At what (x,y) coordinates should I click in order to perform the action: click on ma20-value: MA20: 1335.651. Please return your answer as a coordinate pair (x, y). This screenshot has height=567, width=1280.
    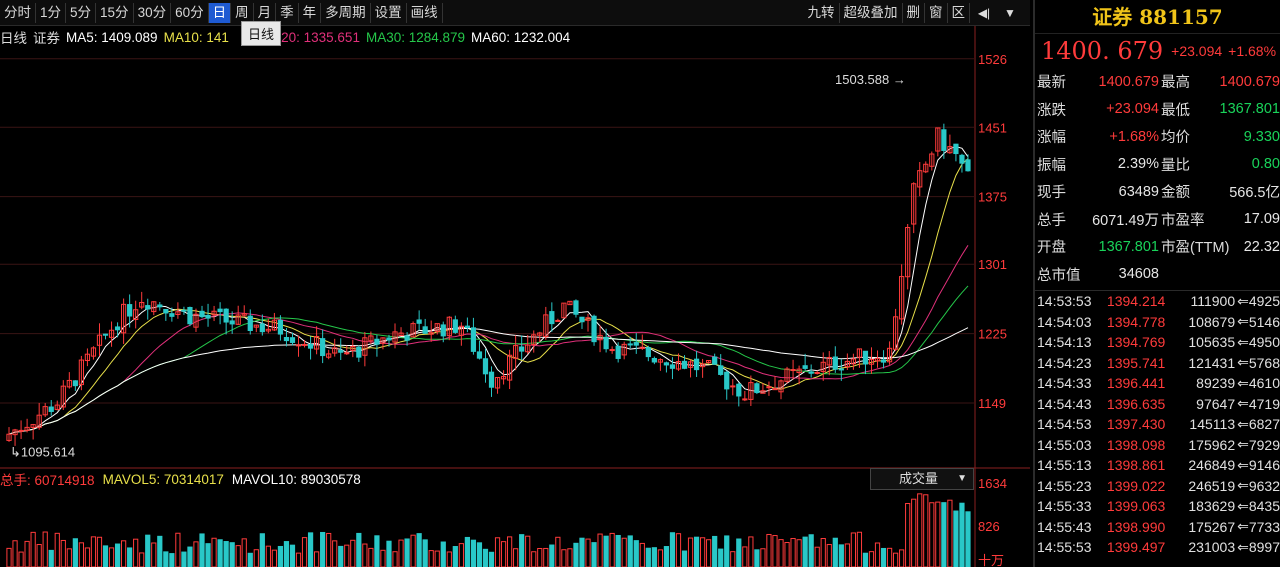
    Looking at the image, I should click on (310, 37).